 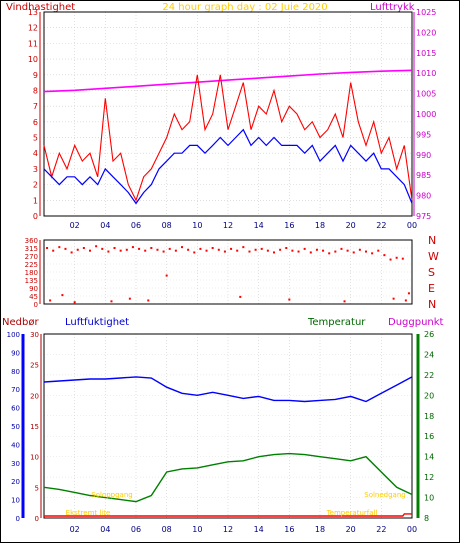 What do you see at coordinates (167, 529) in the screenshot?
I see `x-tick-label: 08` at bounding box center [167, 529].